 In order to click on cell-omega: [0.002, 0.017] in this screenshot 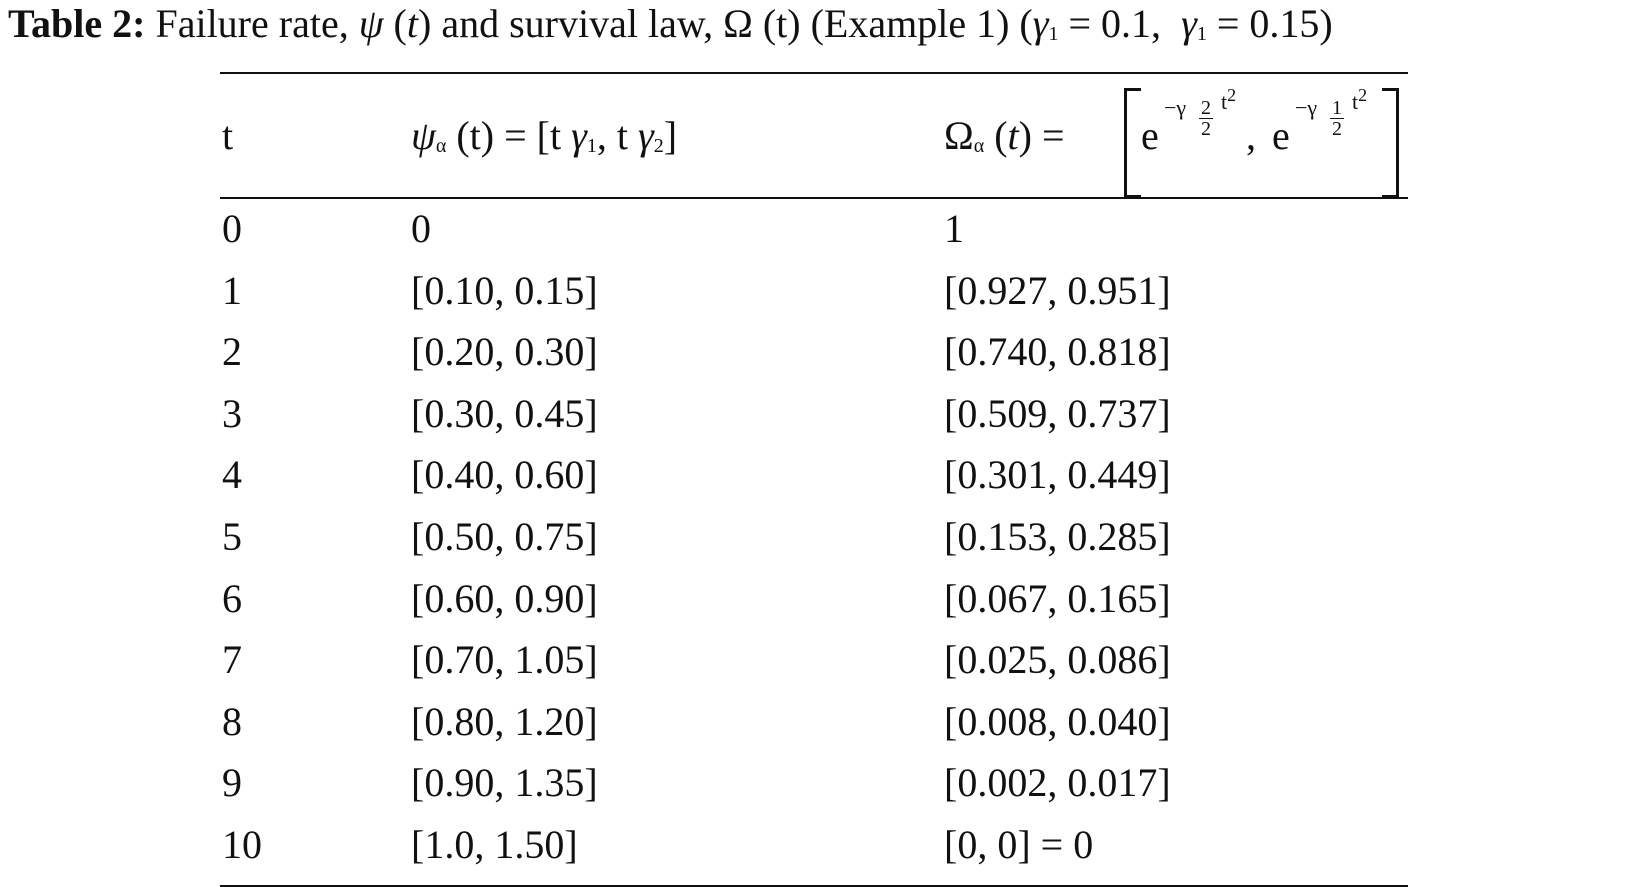, I will do `click(1057, 783)`.